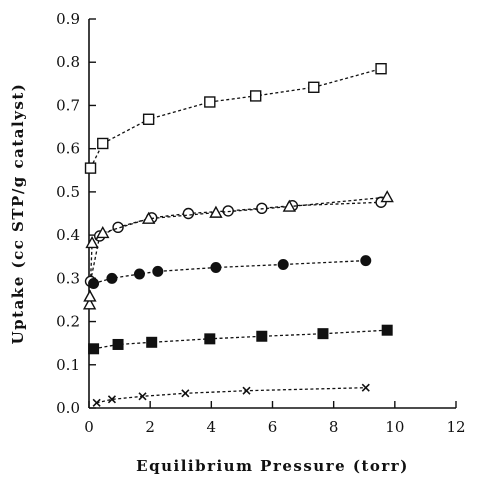  What do you see at coordinates (68, 192) in the screenshot?
I see `y-tick-label: 0.5` at bounding box center [68, 192].